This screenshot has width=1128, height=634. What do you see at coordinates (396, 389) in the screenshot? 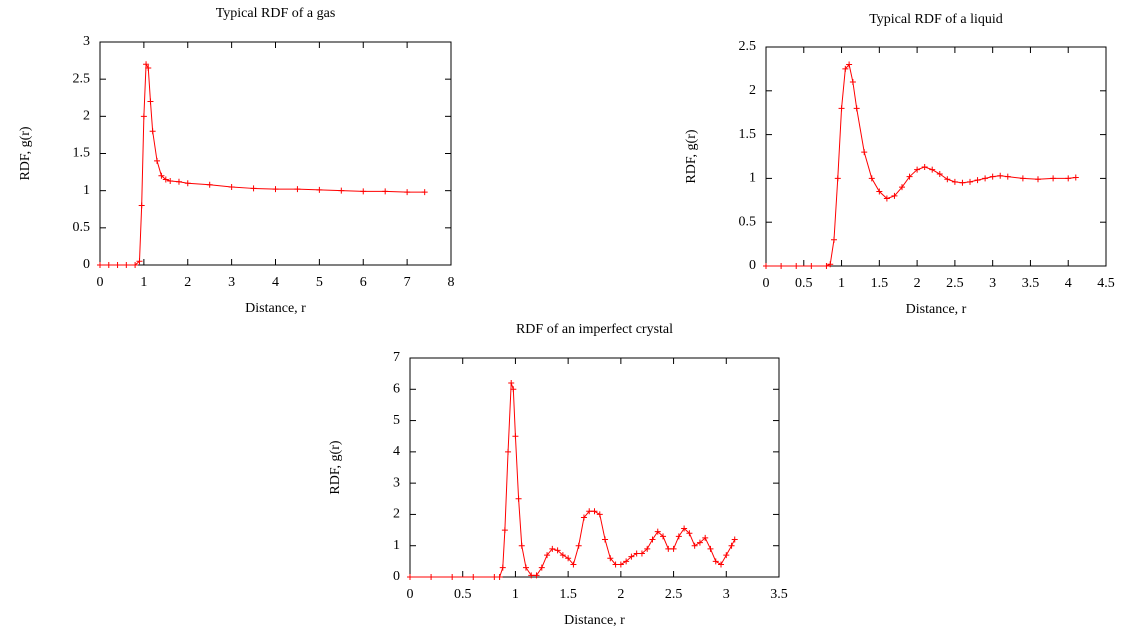
I see `y-tick-label: 6` at bounding box center [396, 389].